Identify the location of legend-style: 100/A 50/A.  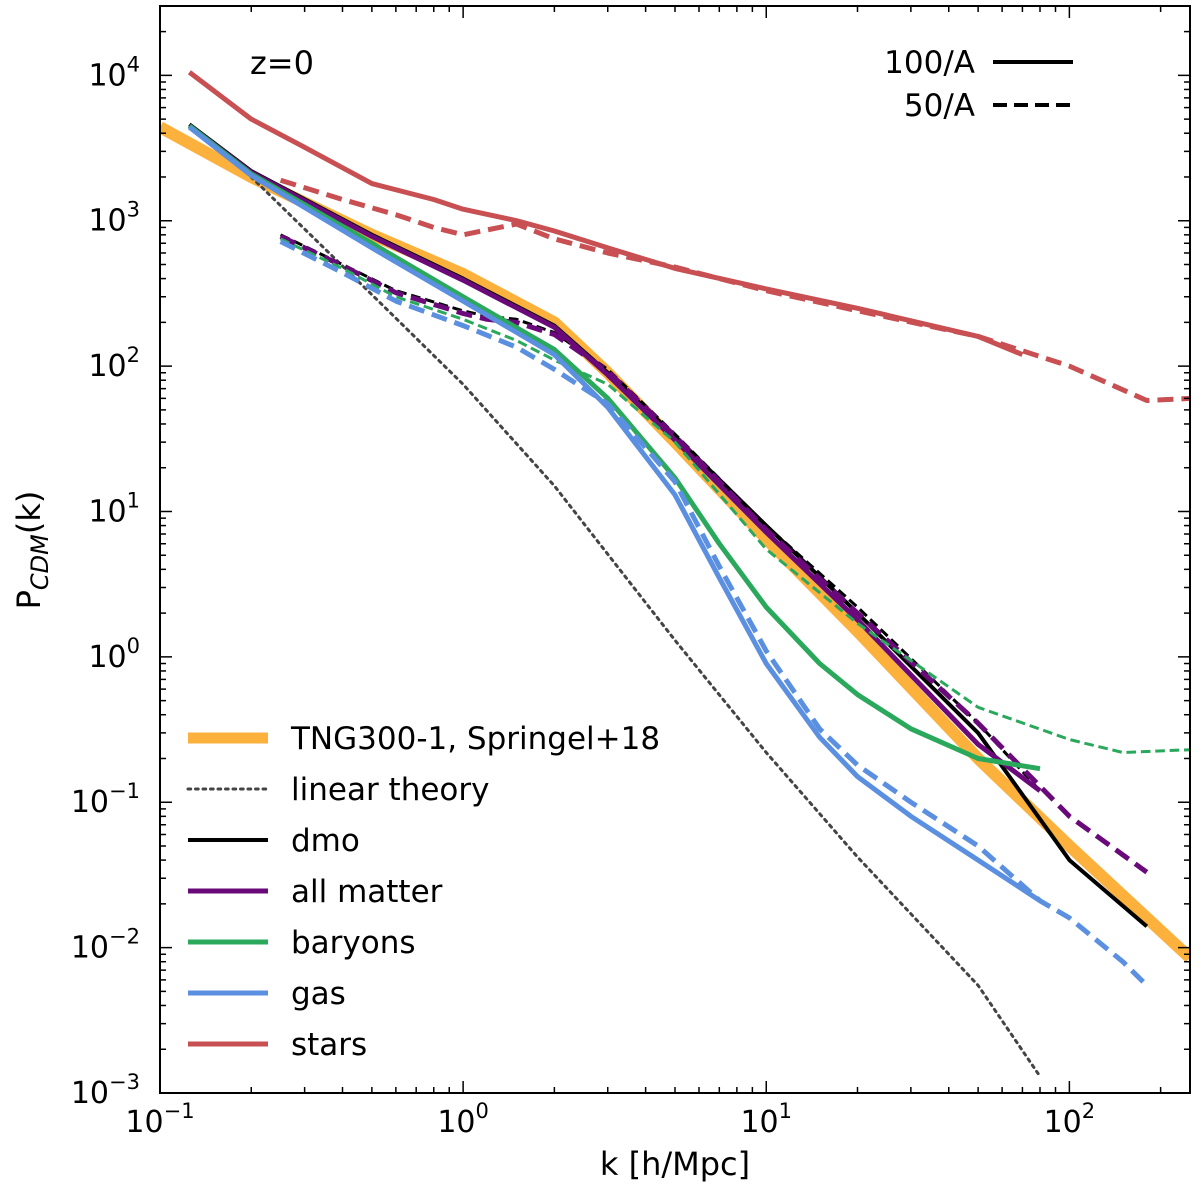
(978, 84).